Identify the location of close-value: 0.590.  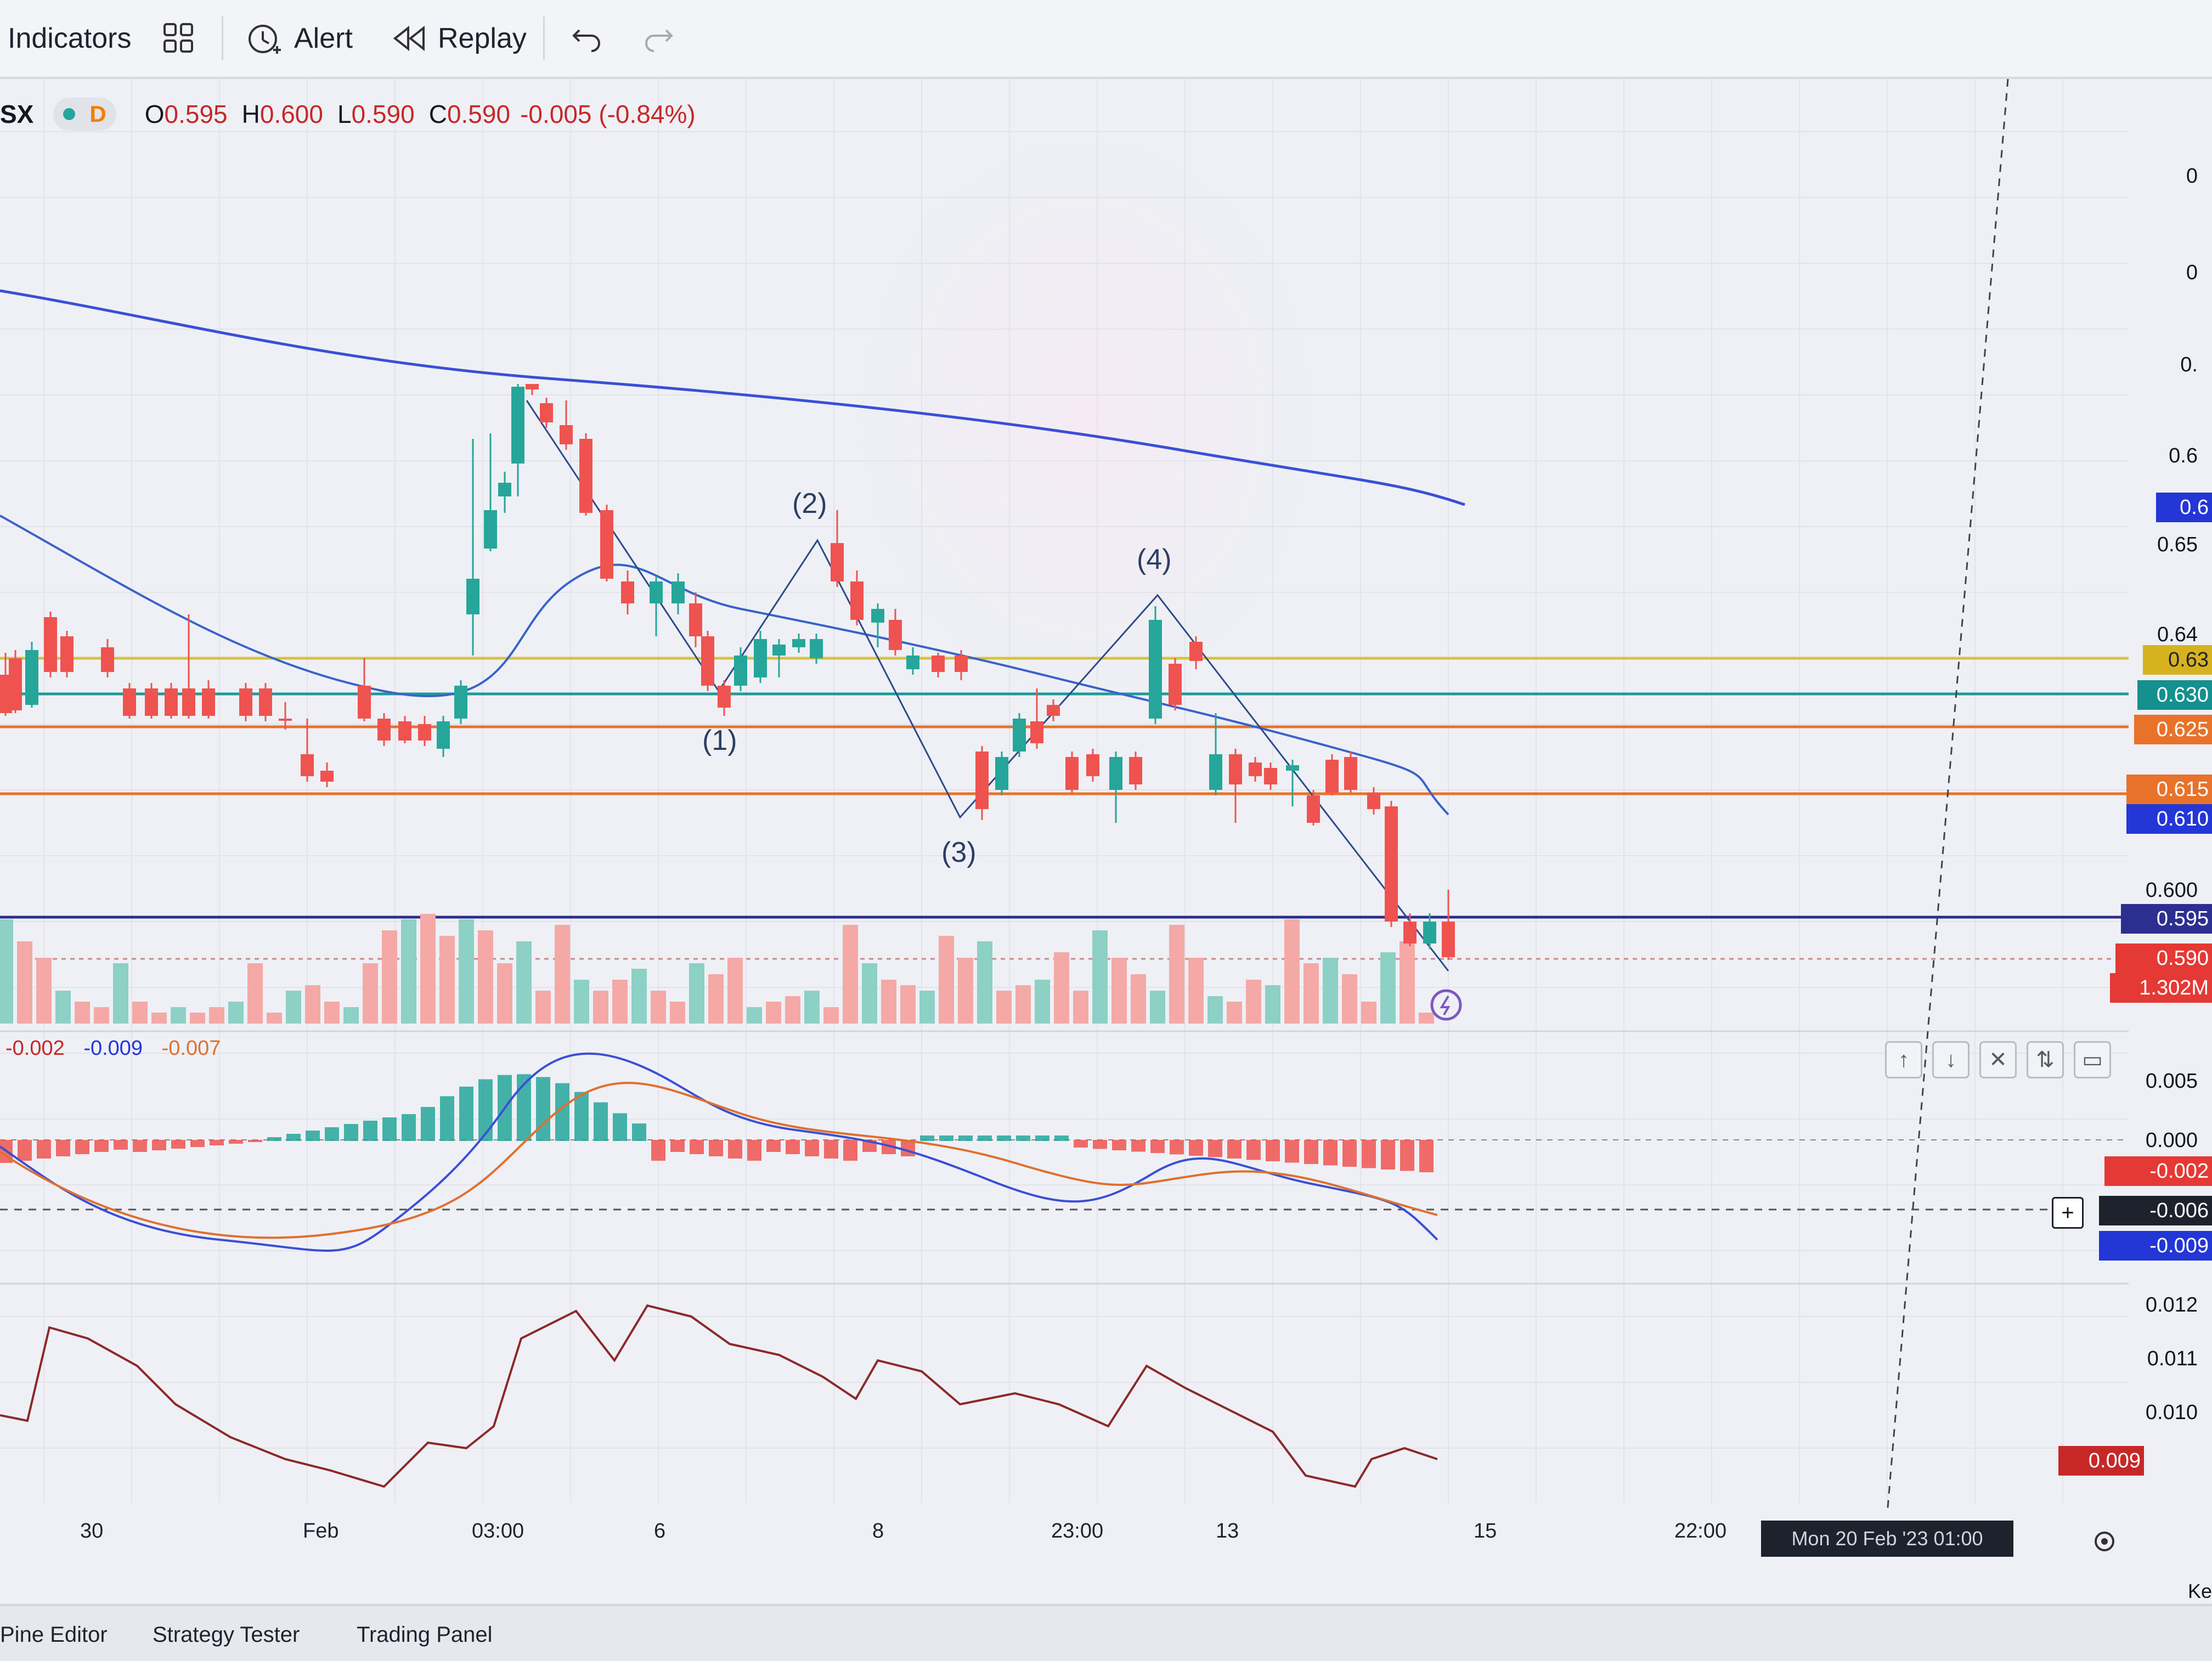
(479, 114).